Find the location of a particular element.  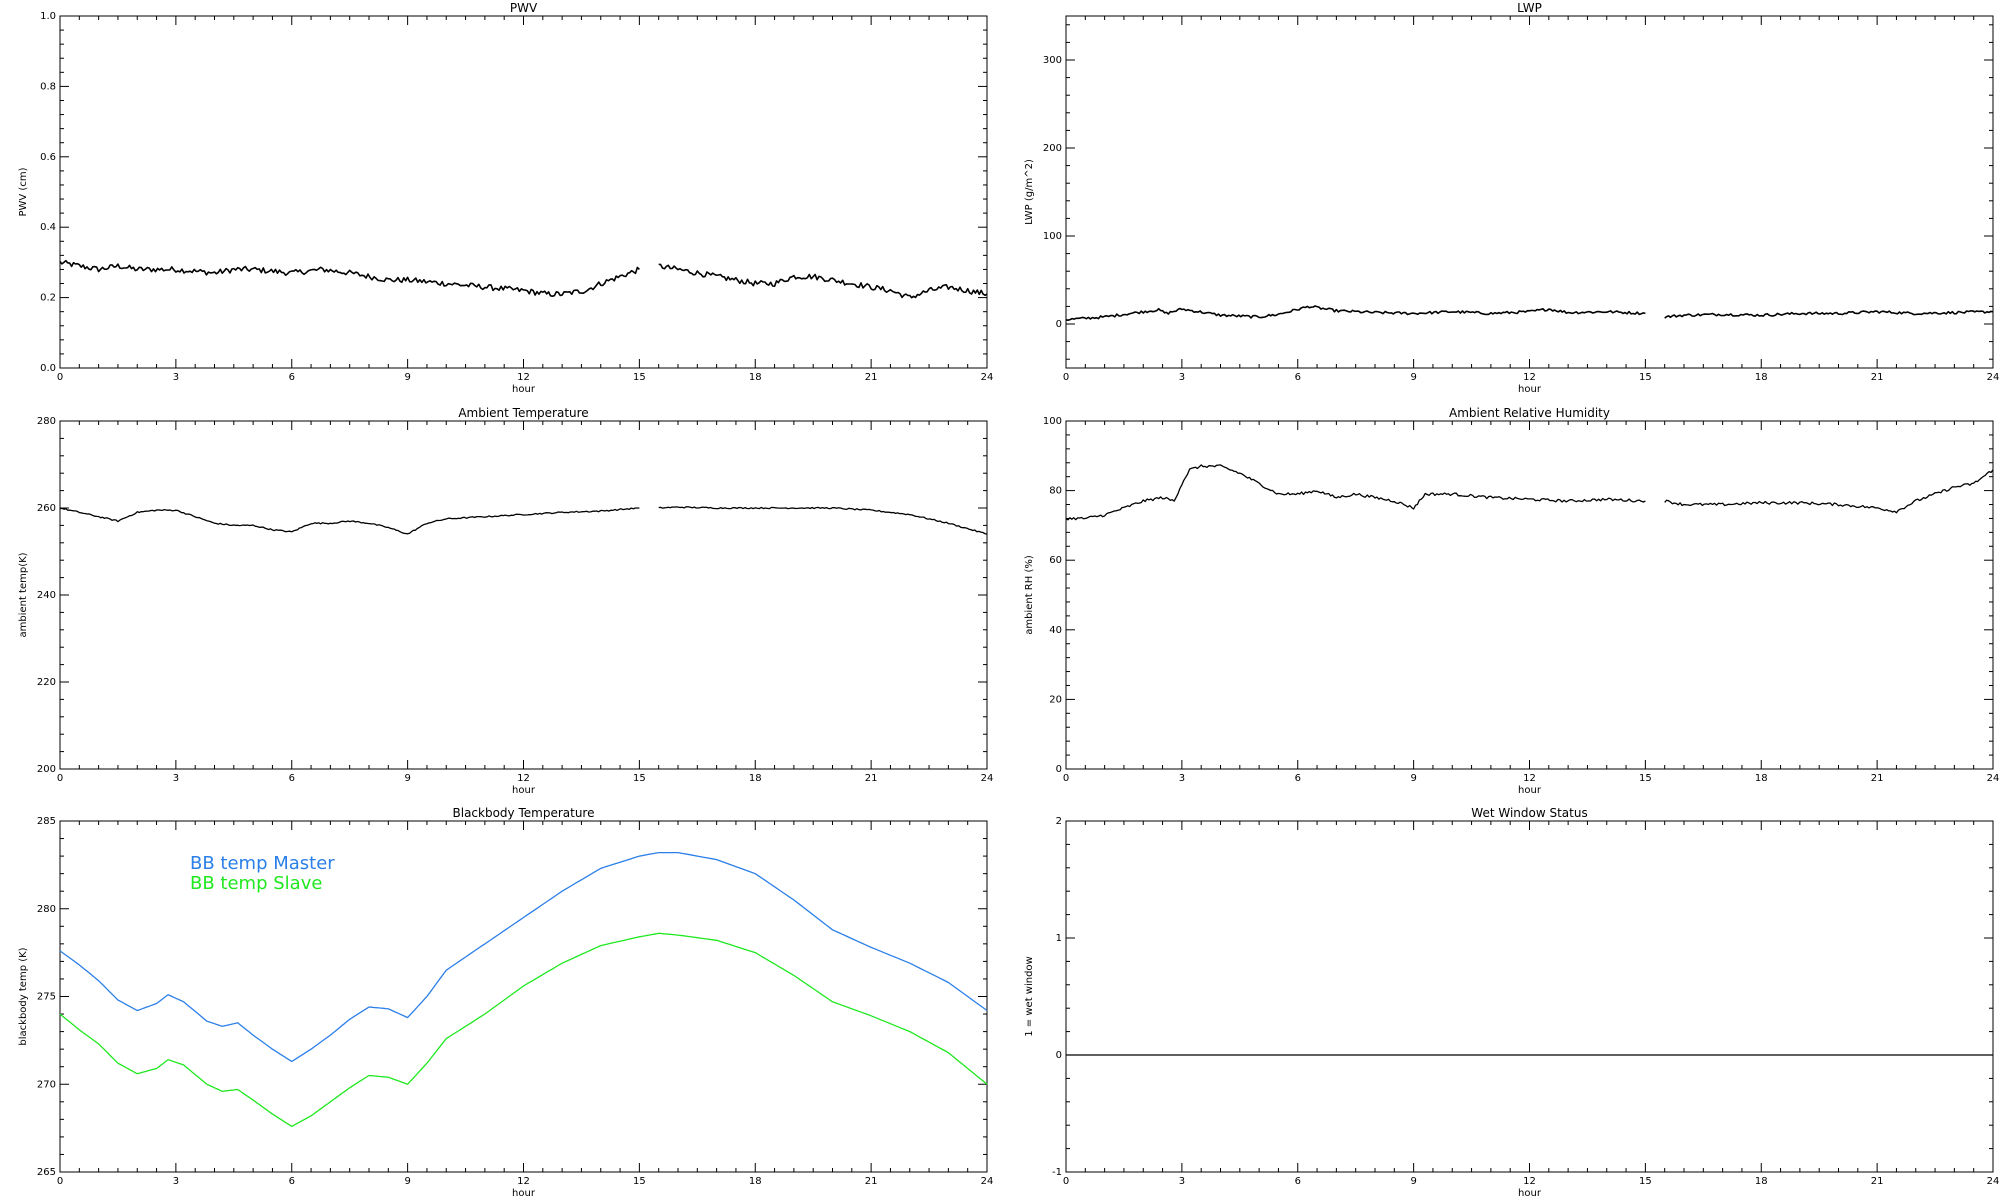

ambient-rh-y-tick-label: 80 is located at coordinates (1055, 491).